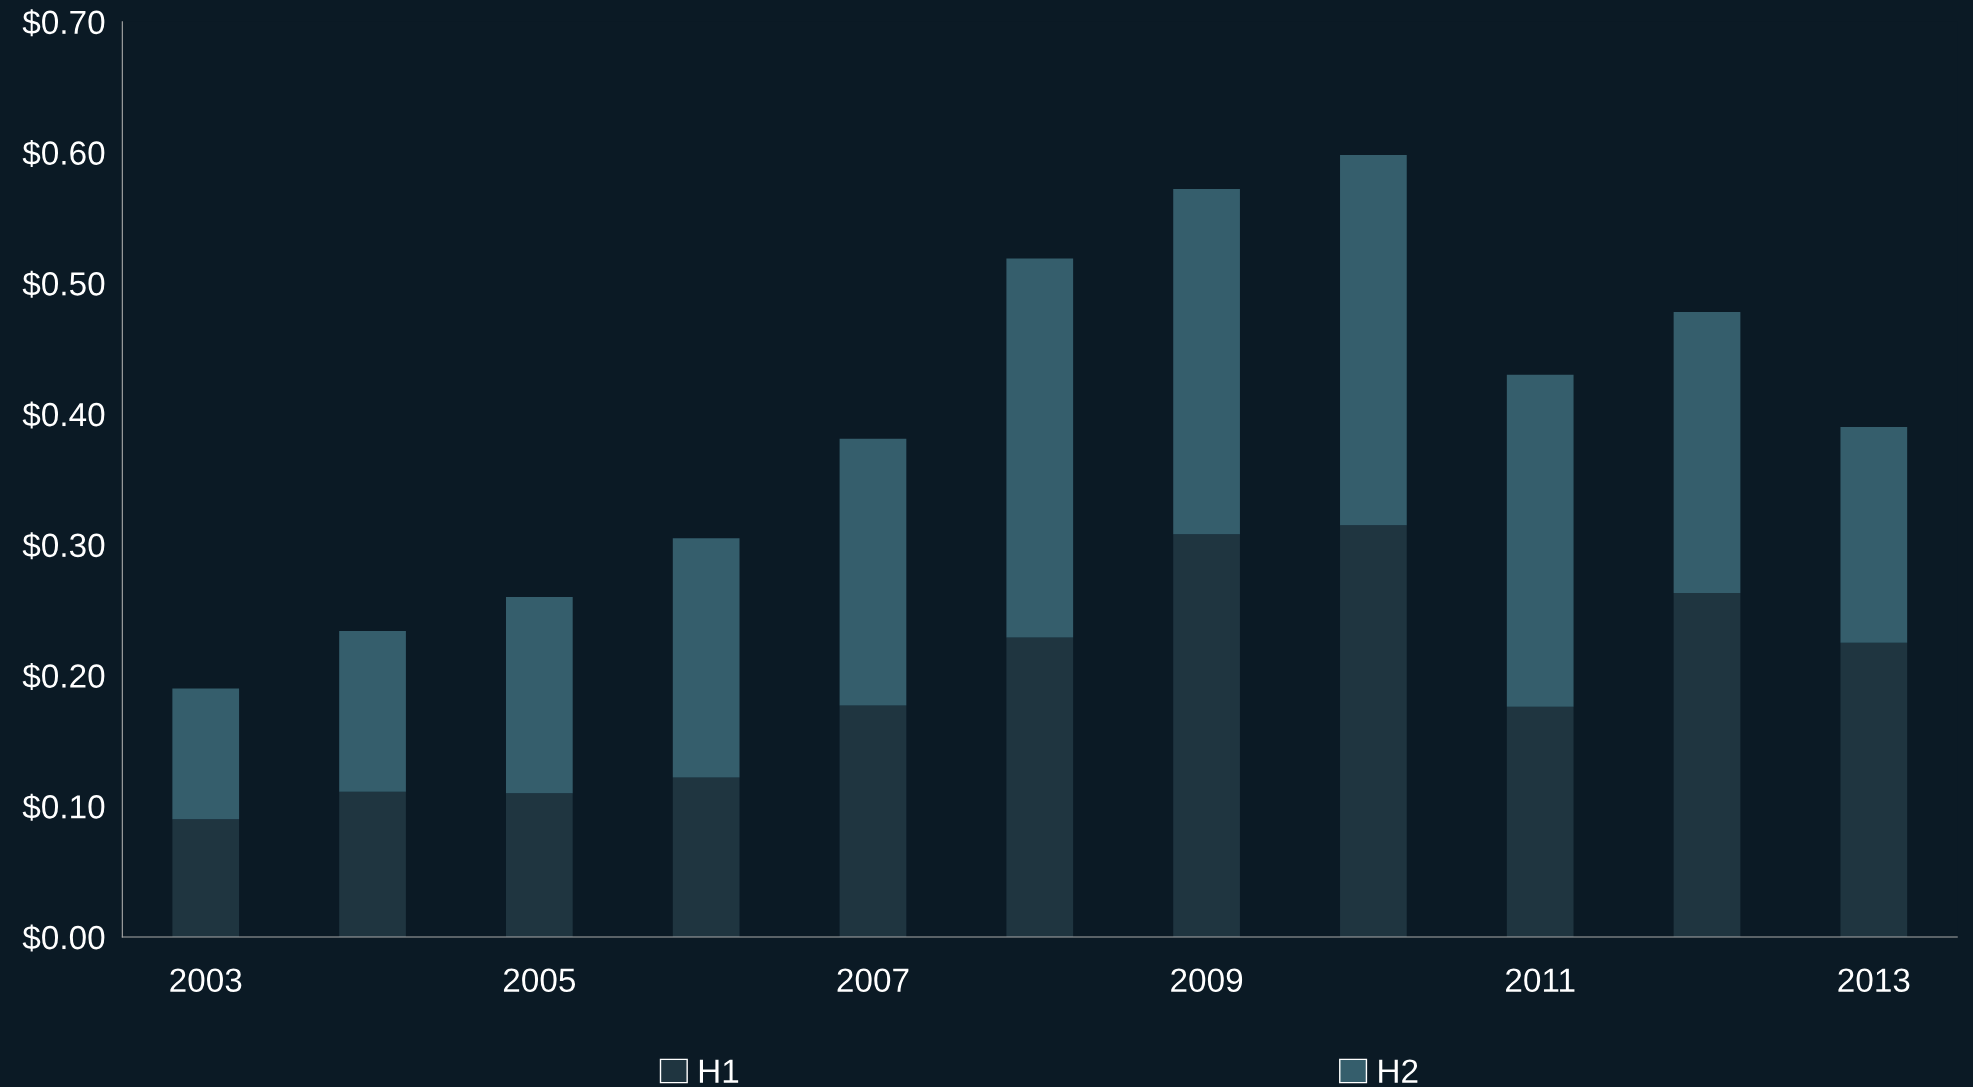 This screenshot has width=1973, height=1087. Describe the element at coordinates (719, 1071) in the screenshot. I see `legend-label: H1` at that location.